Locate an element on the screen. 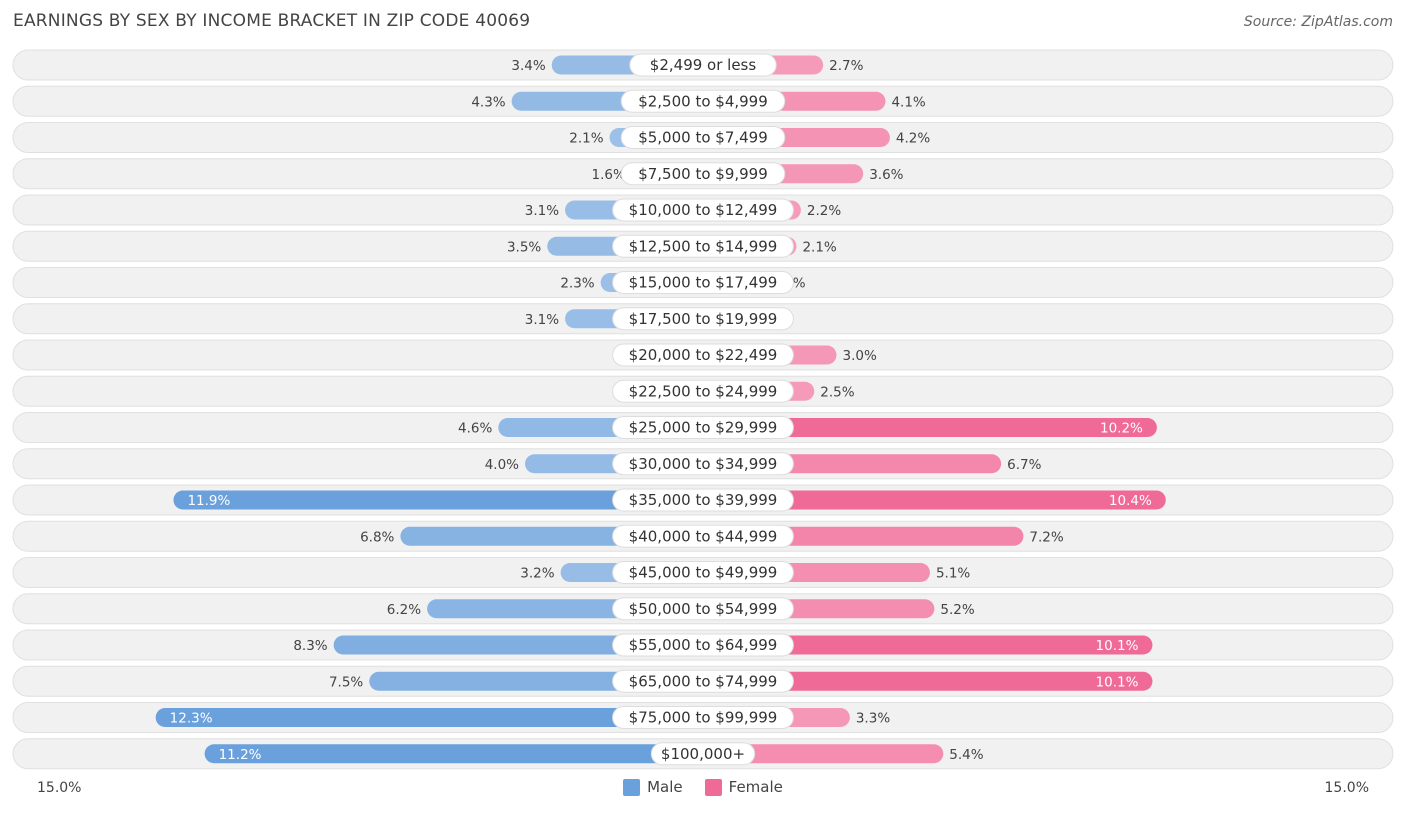  male-value-label: 11.9% is located at coordinates (208, 501).